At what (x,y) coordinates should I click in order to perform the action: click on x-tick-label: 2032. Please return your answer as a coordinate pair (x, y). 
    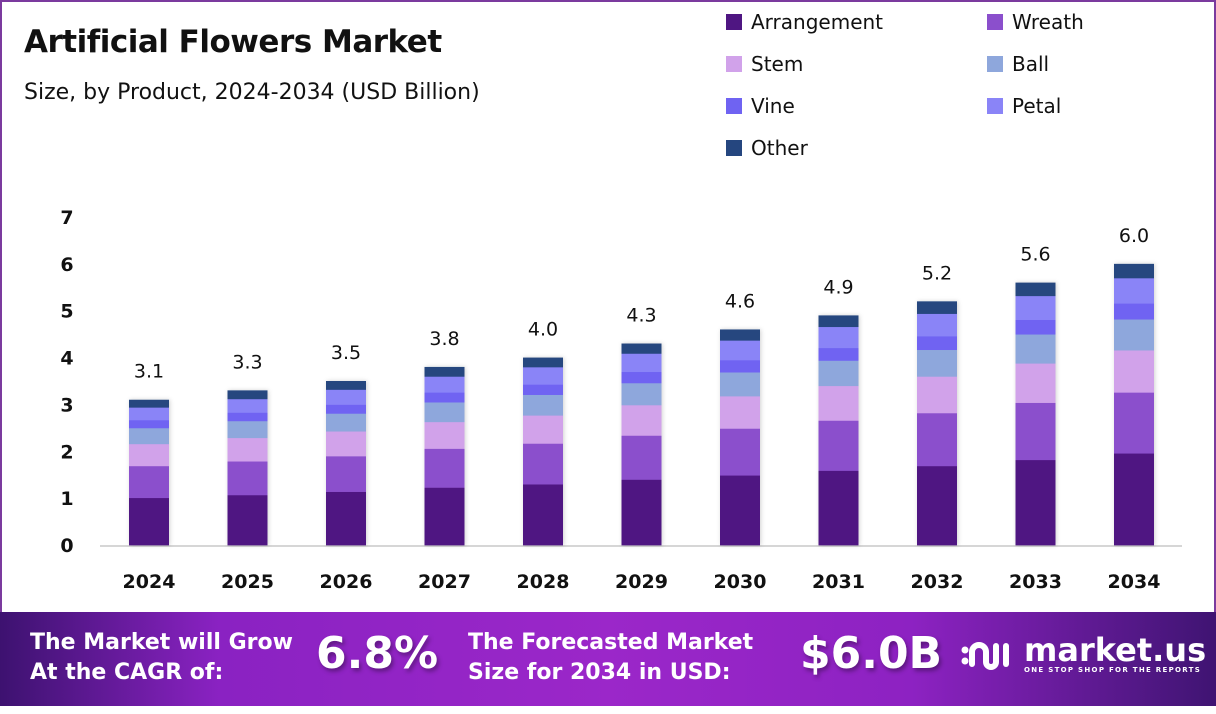
    Looking at the image, I should click on (937, 582).